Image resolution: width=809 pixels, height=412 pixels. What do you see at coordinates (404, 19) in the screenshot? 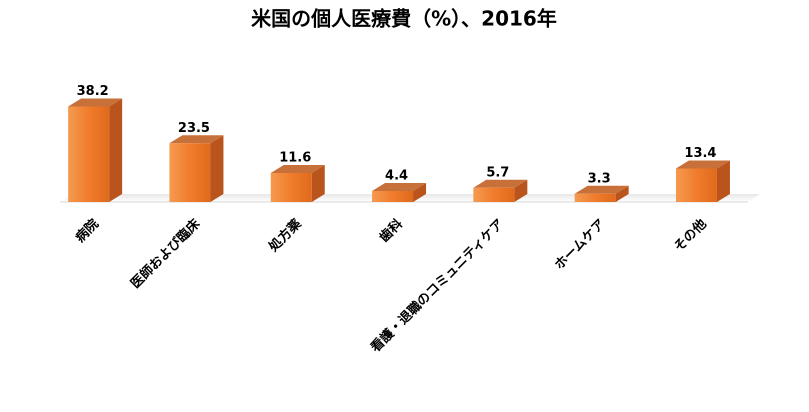
I see `chart-title: 米国の個人医療費（%）、2016年` at bounding box center [404, 19].